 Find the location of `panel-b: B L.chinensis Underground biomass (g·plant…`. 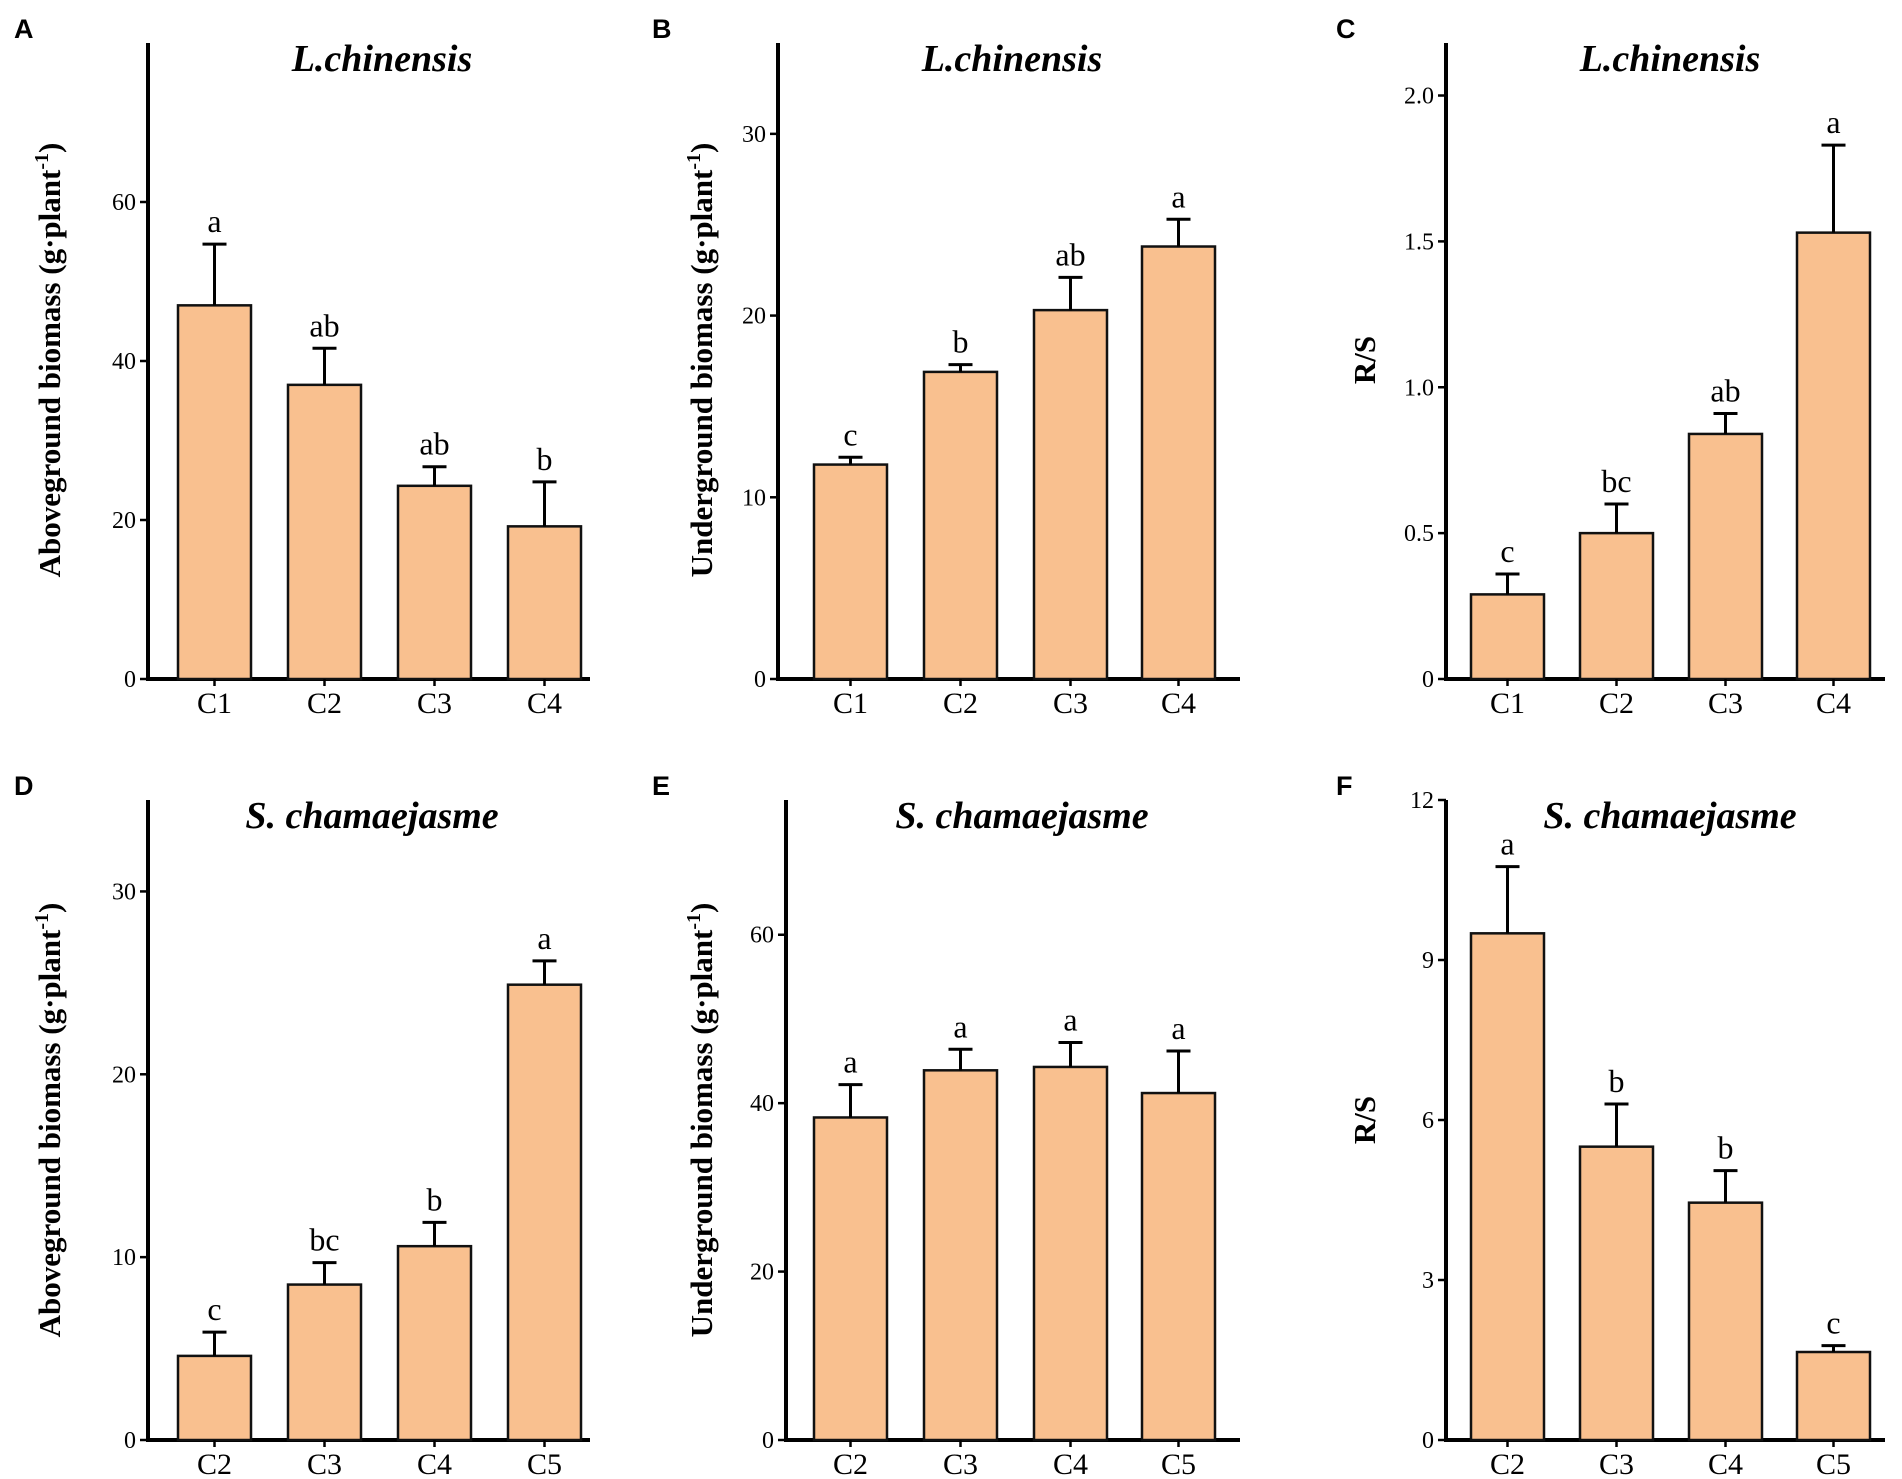

panel-b: B L.chinensis Underground biomass (g·plant… is located at coordinates (946, 367).